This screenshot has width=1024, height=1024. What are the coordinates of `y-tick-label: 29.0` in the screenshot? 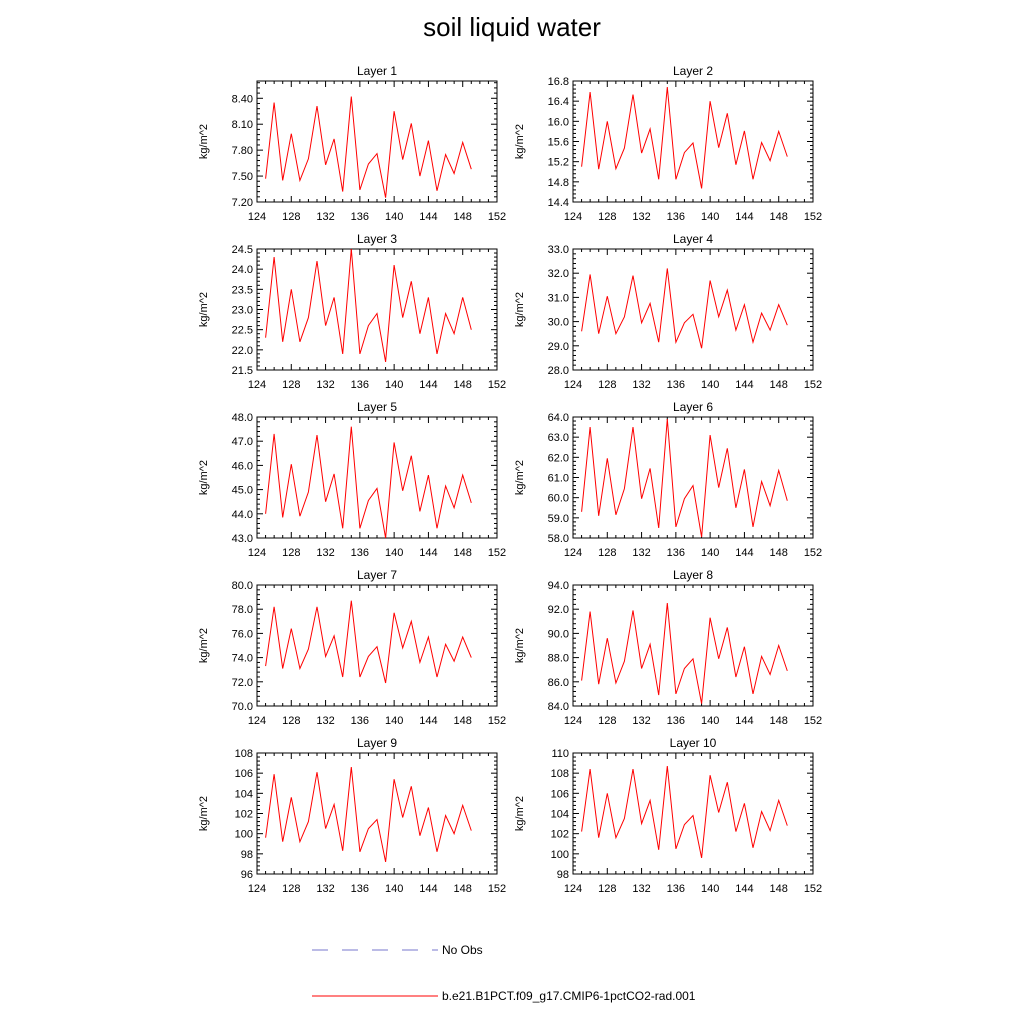 It's located at (558, 347).